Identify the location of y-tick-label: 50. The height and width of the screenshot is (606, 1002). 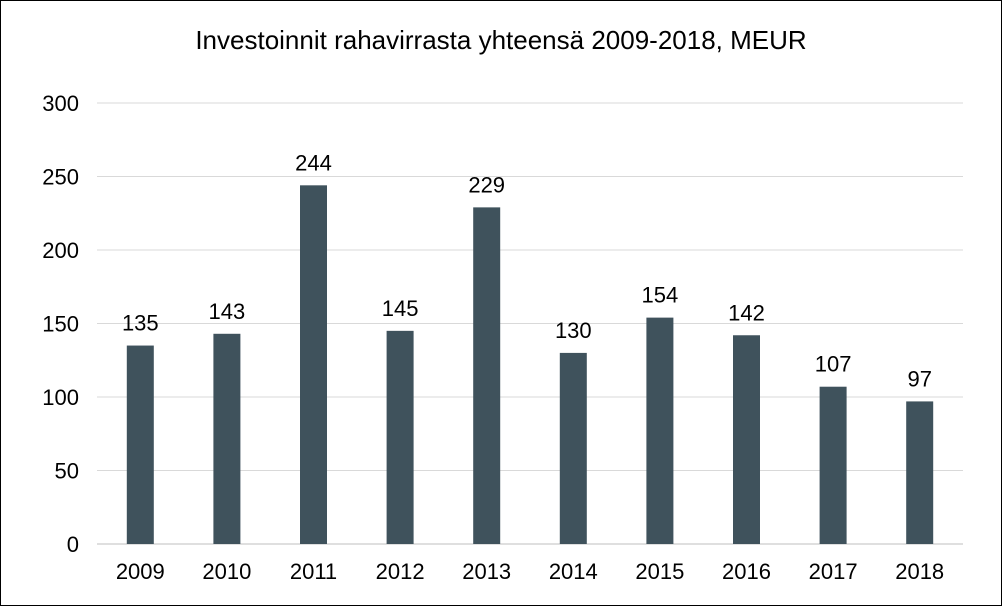
(67, 471).